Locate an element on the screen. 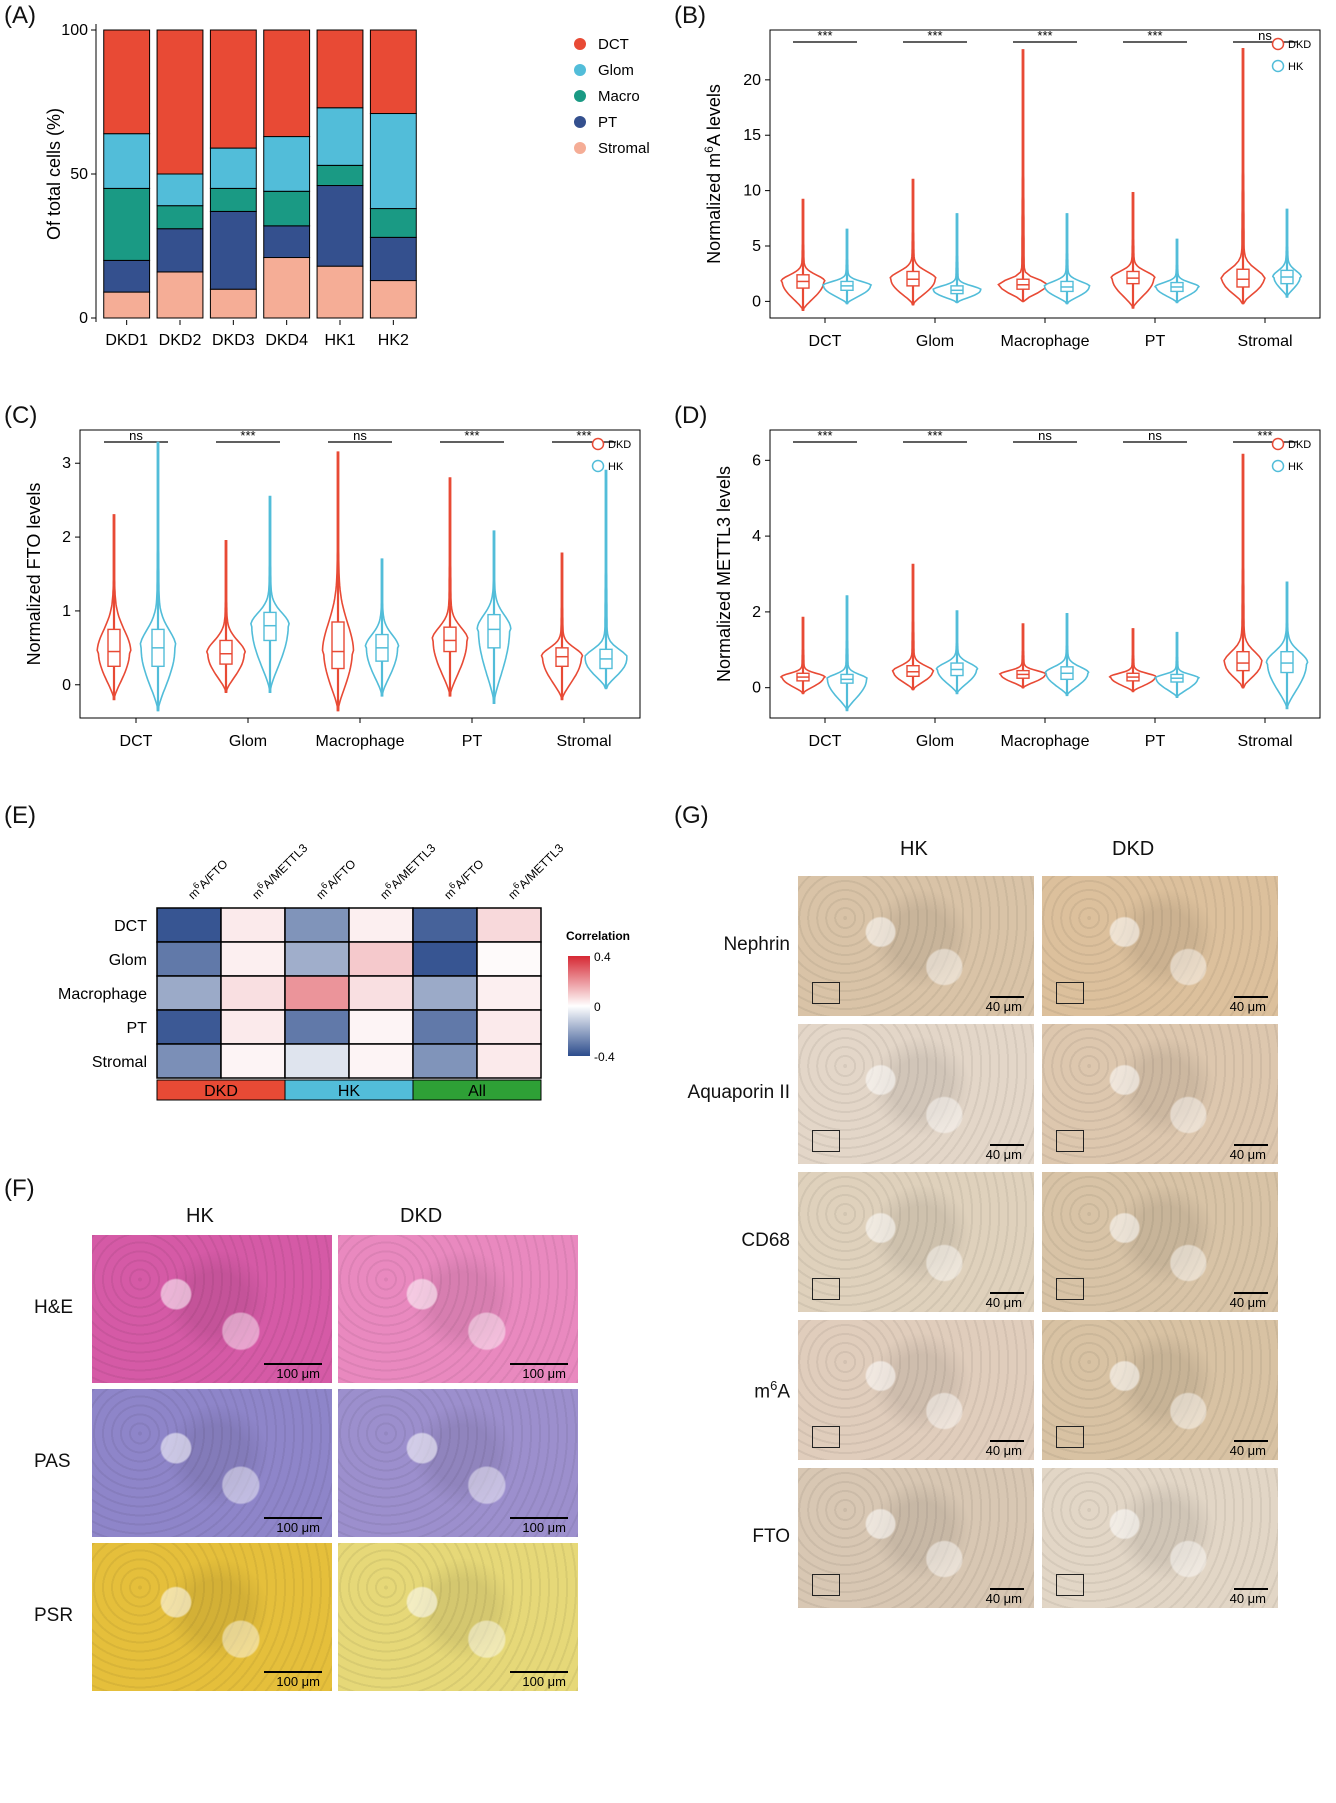 This screenshot has width=1336, height=1803. d-ylabel: Normalized METTL3 levels is located at coordinates (724, 574).